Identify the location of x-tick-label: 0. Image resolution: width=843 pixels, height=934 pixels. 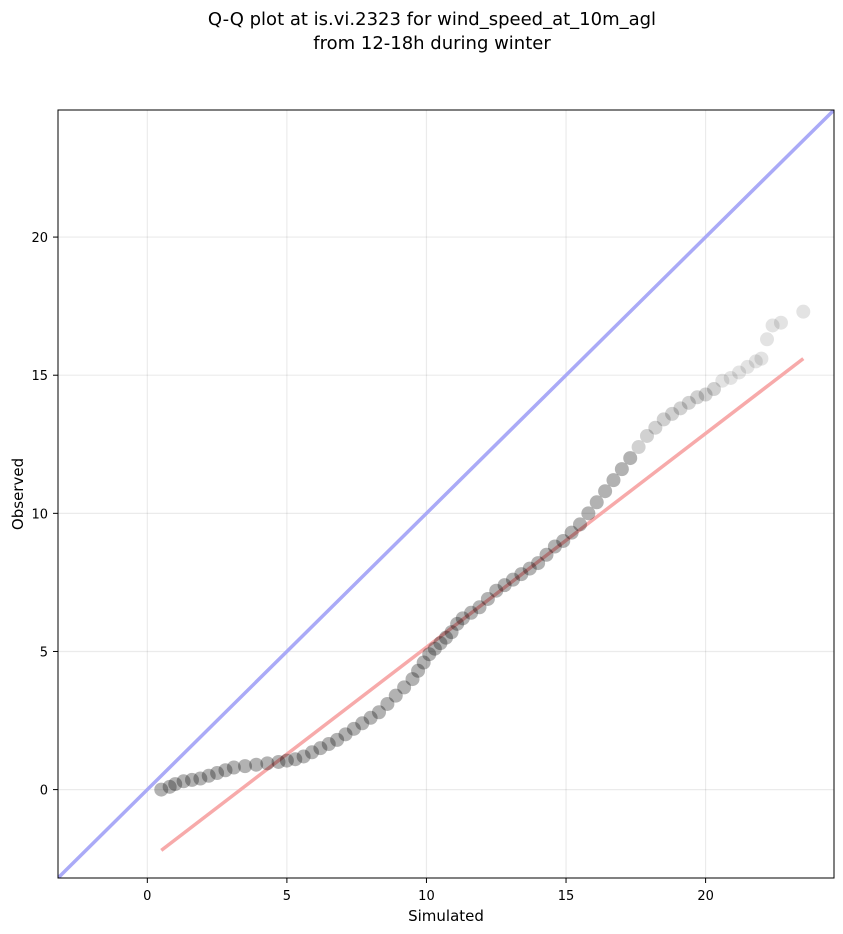
(147, 896).